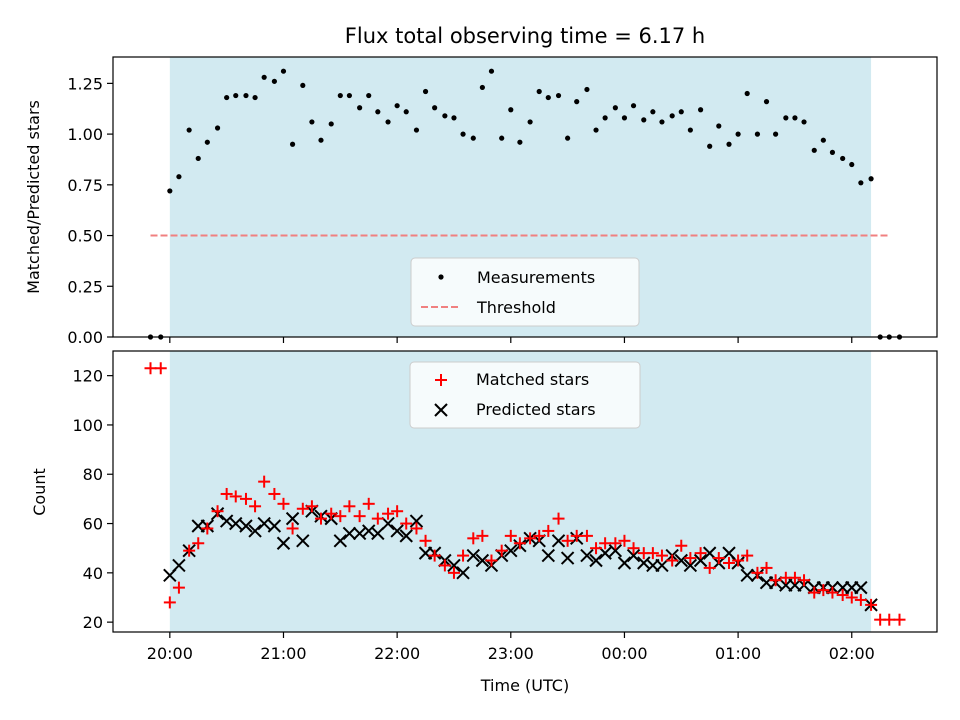  Describe the element at coordinates (87, 376) in the screenshot. I see `bottom-ytick-label: 120` at that location.